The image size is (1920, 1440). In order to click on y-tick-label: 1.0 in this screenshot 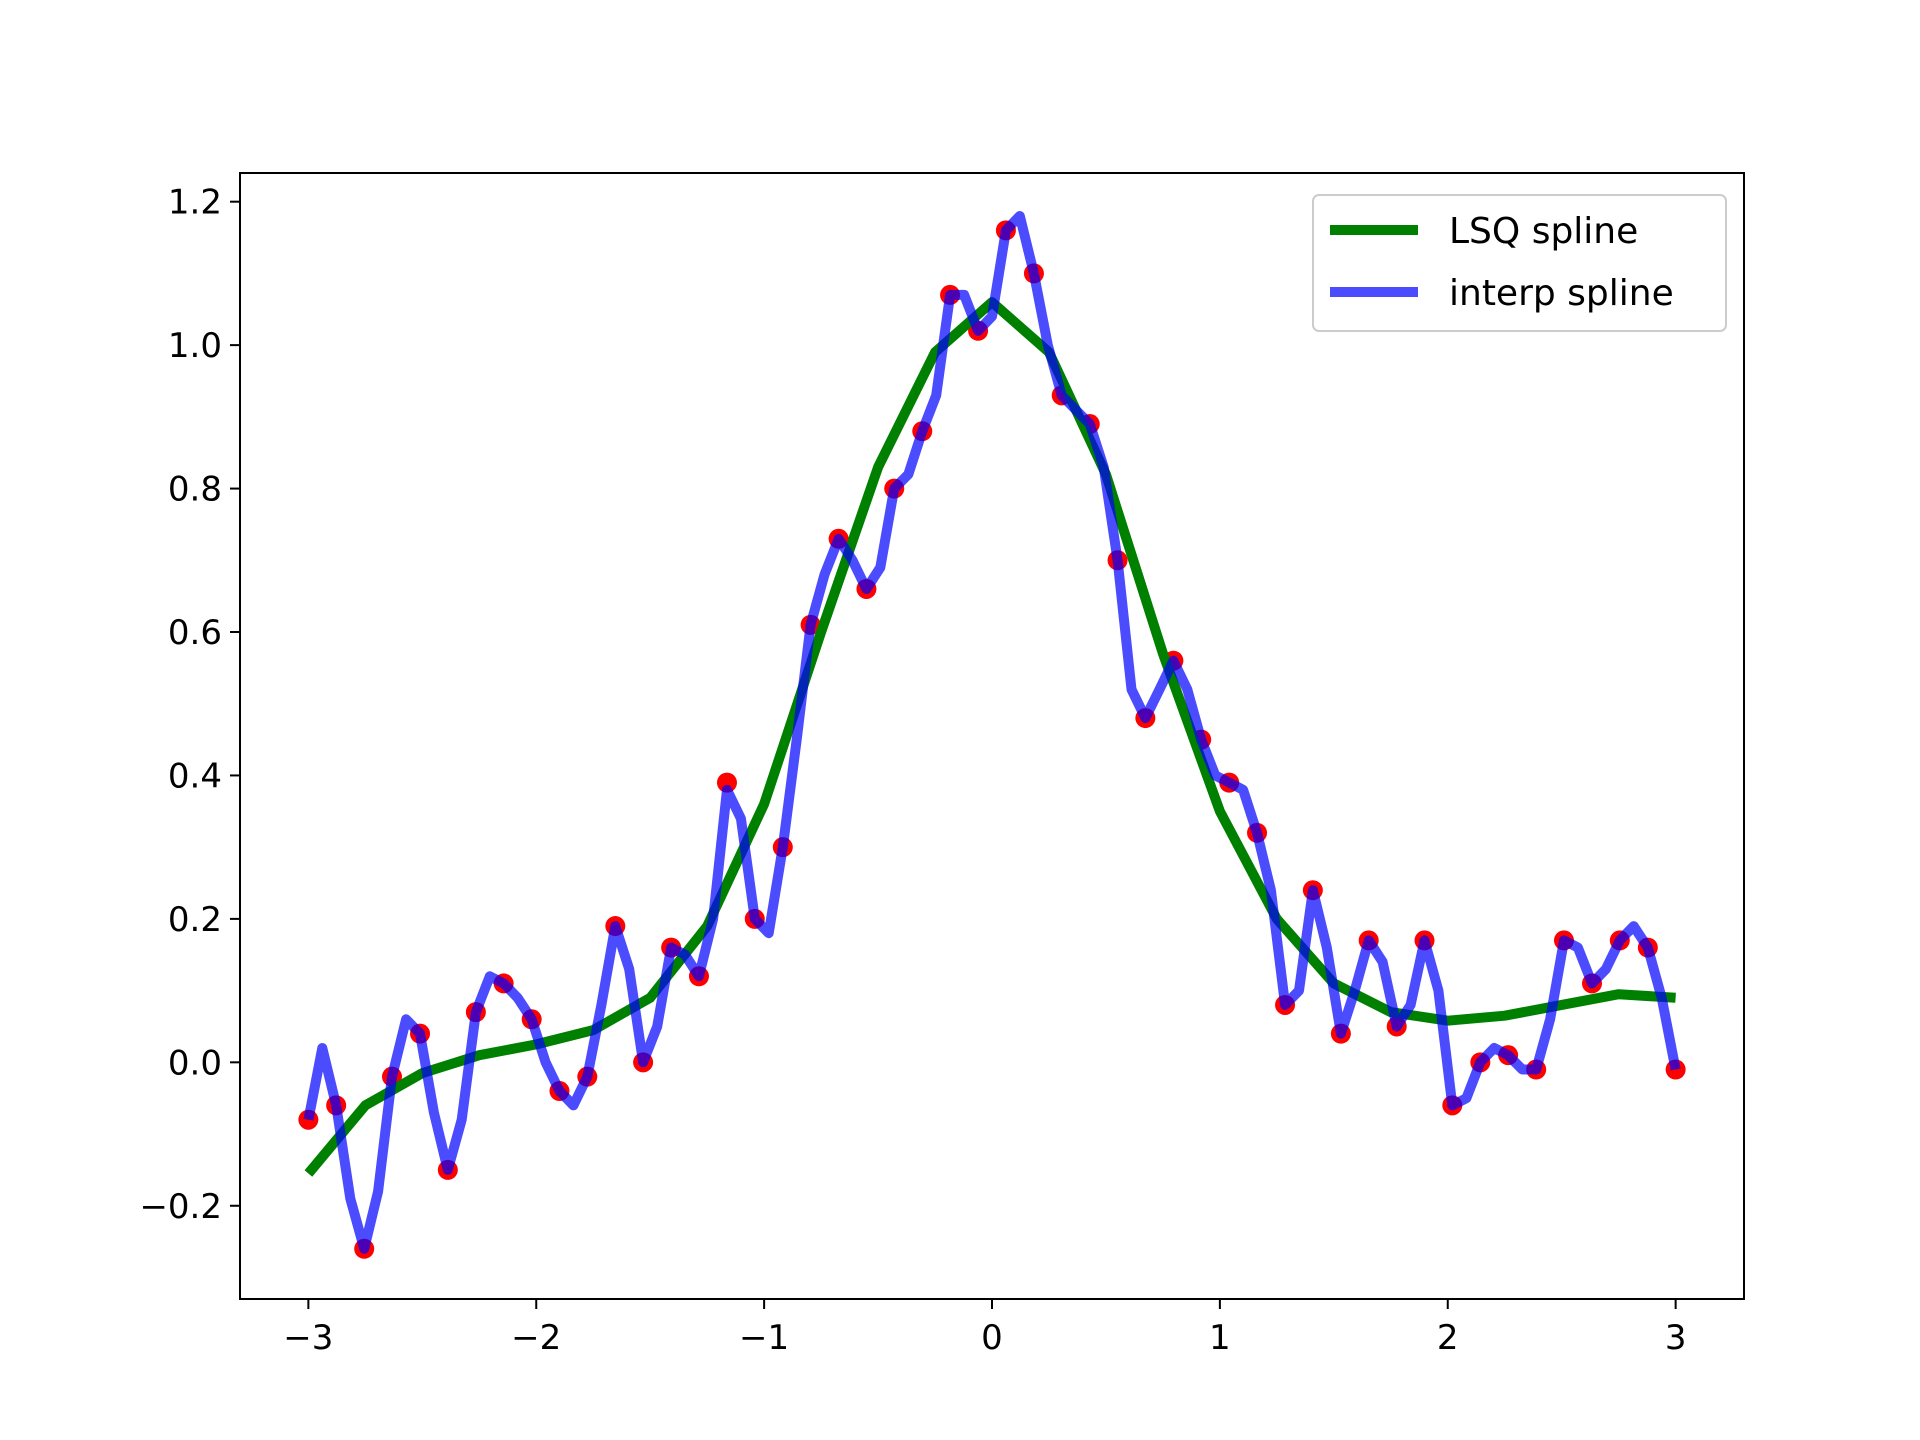, I will do `click(195, 346)`.